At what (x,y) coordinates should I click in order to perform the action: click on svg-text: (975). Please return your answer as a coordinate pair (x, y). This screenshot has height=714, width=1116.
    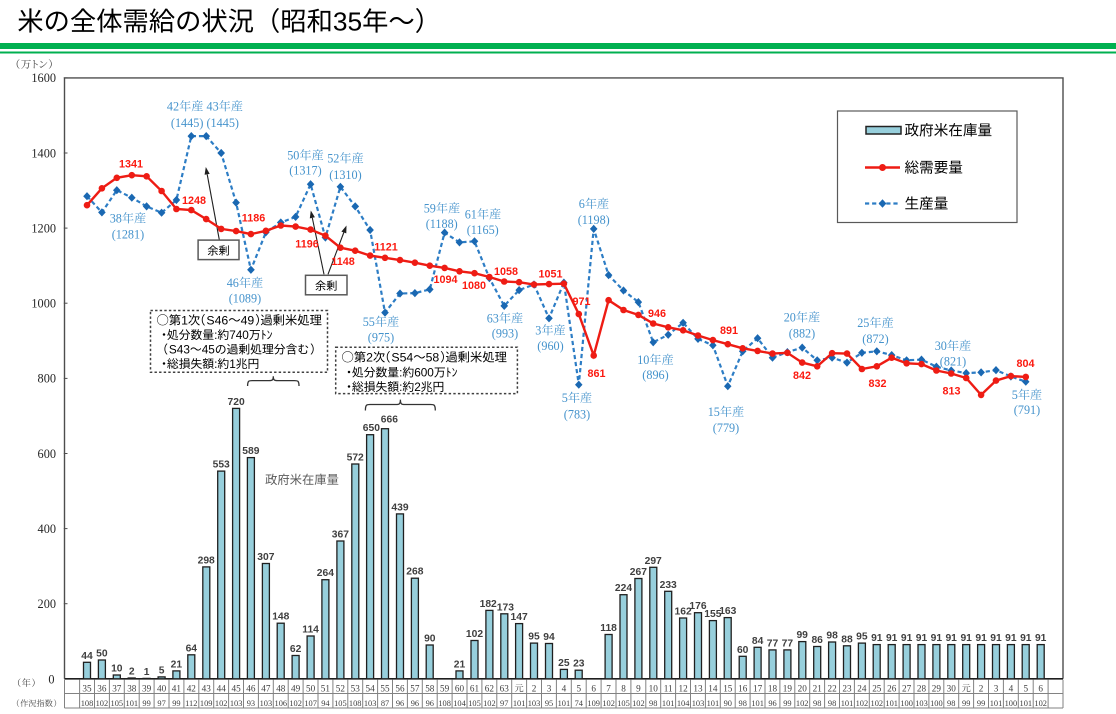
    Looking at the image, I should click on (381, 338).